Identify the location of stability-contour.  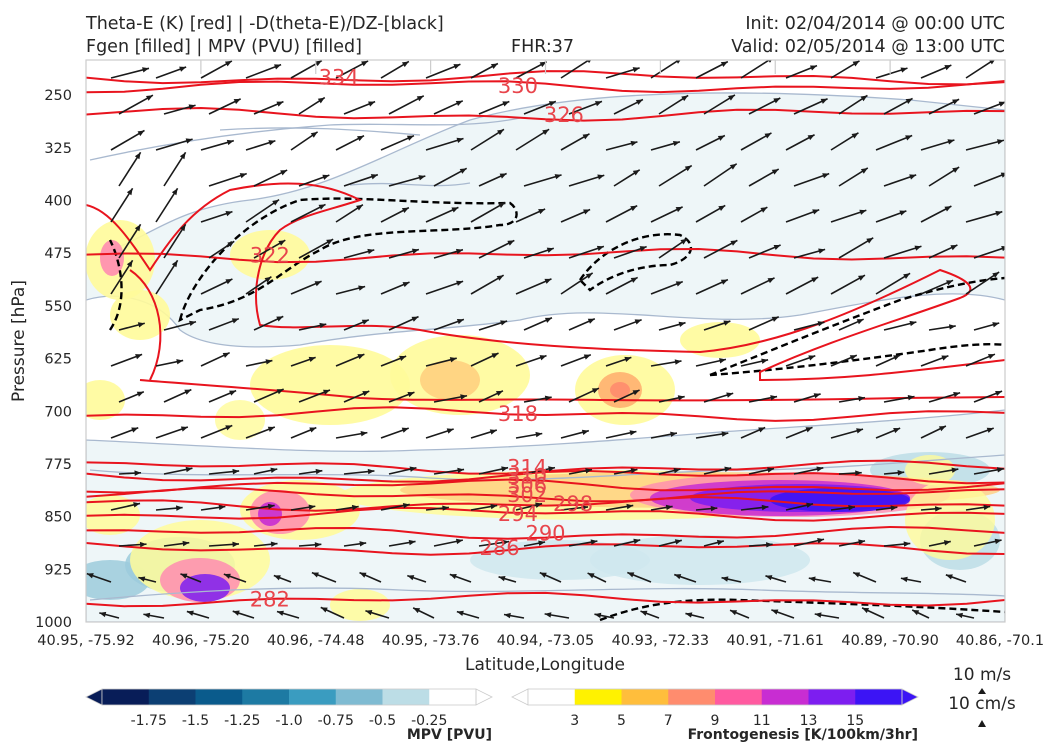
(802, 610).